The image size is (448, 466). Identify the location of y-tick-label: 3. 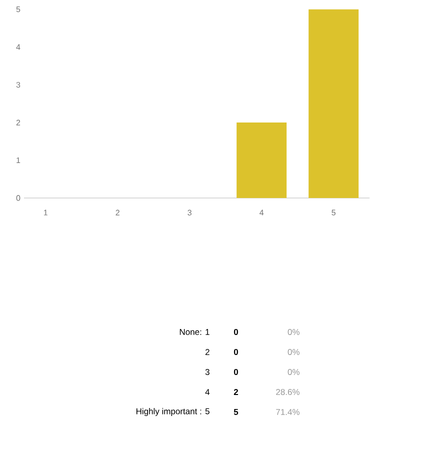
(18, 85).